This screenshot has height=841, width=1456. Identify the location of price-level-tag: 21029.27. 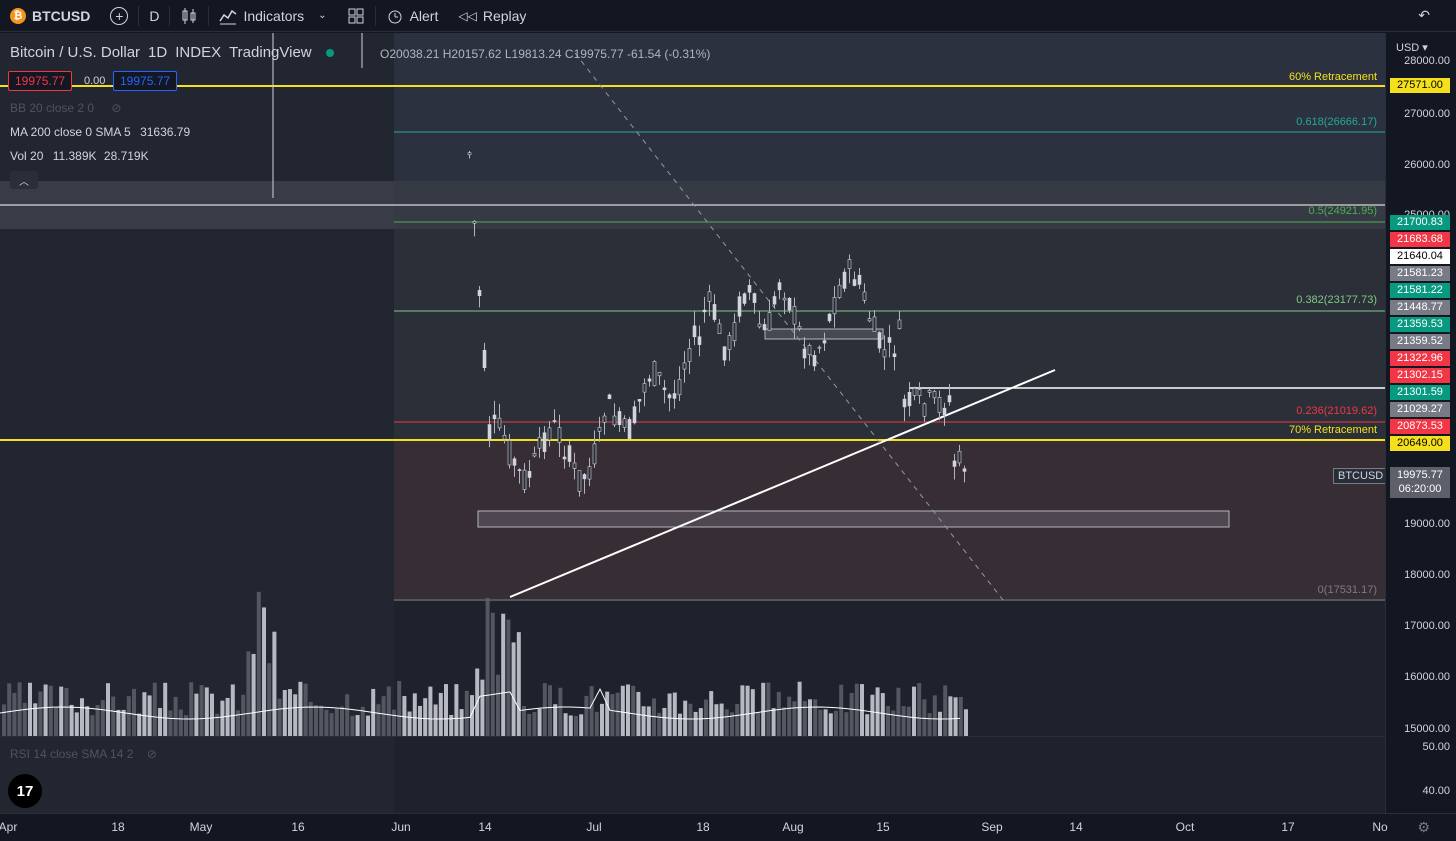
(1420, 409).